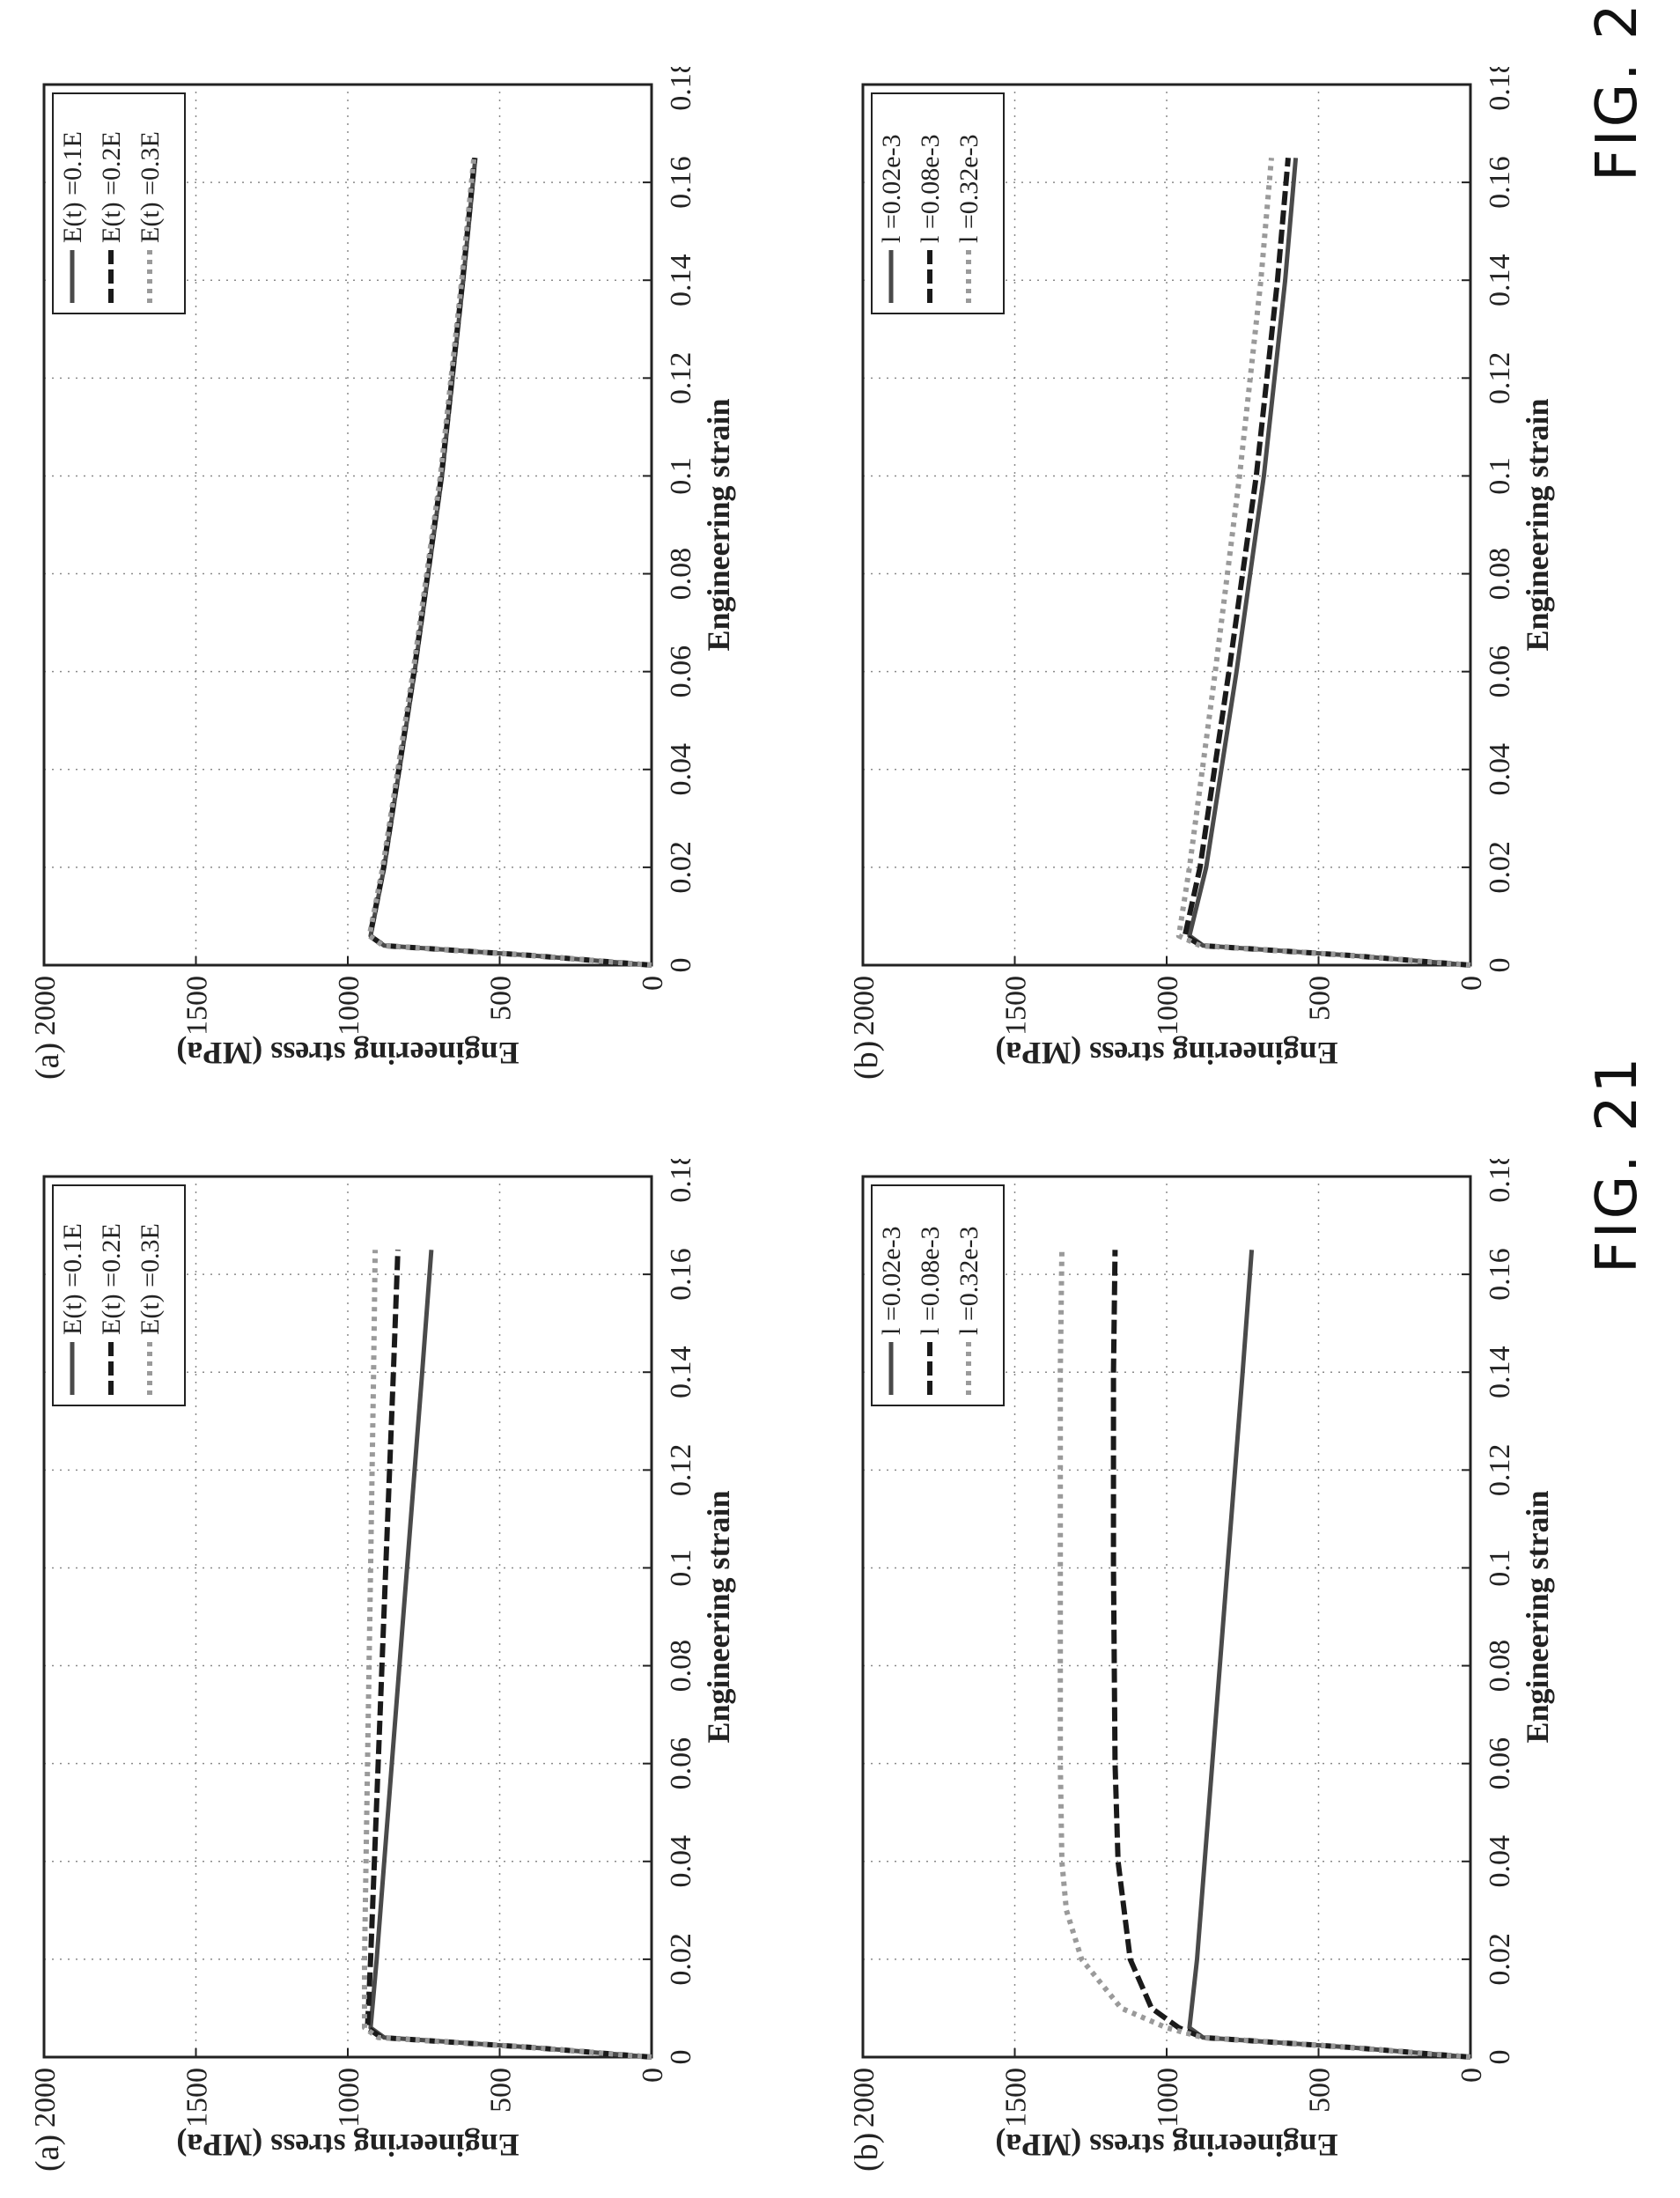  Describe the element at coordinates (1617, 1163) in the screenshot. I see `figure-label-fig21: FIG. 21` at that location.